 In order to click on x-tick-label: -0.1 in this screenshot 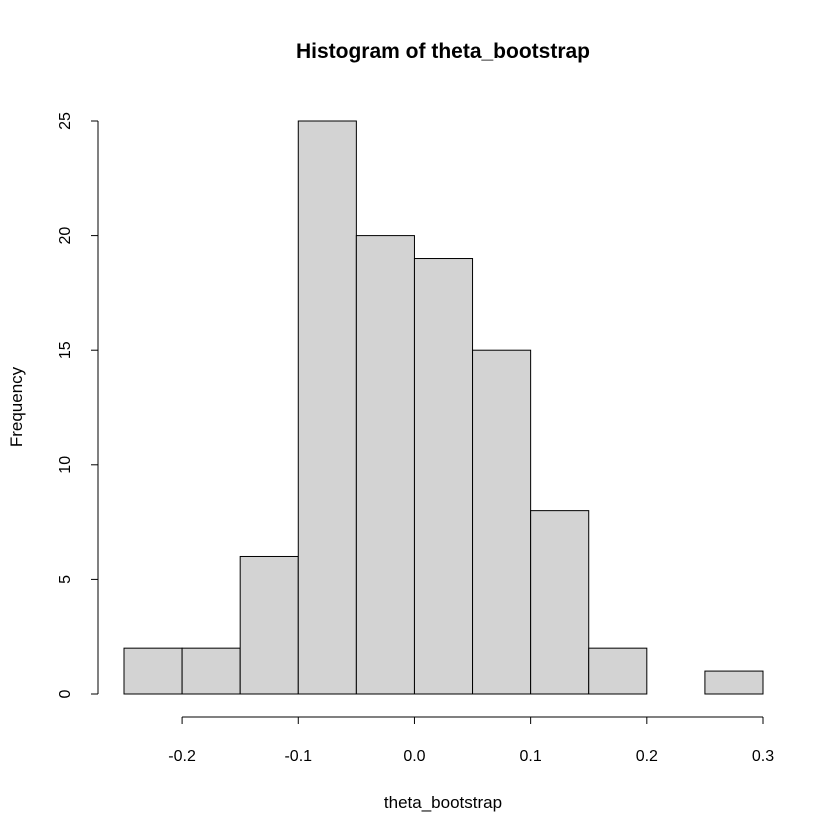, I will do `click(298, 756)`.